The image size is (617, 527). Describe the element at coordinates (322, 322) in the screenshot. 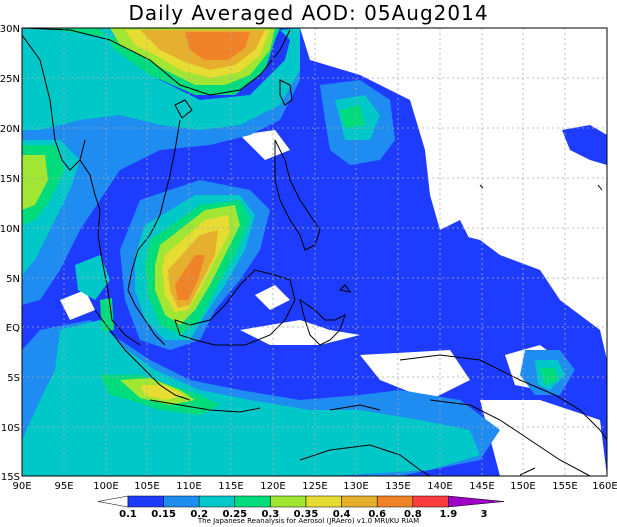

I see `coast-sulawesi` at that location.